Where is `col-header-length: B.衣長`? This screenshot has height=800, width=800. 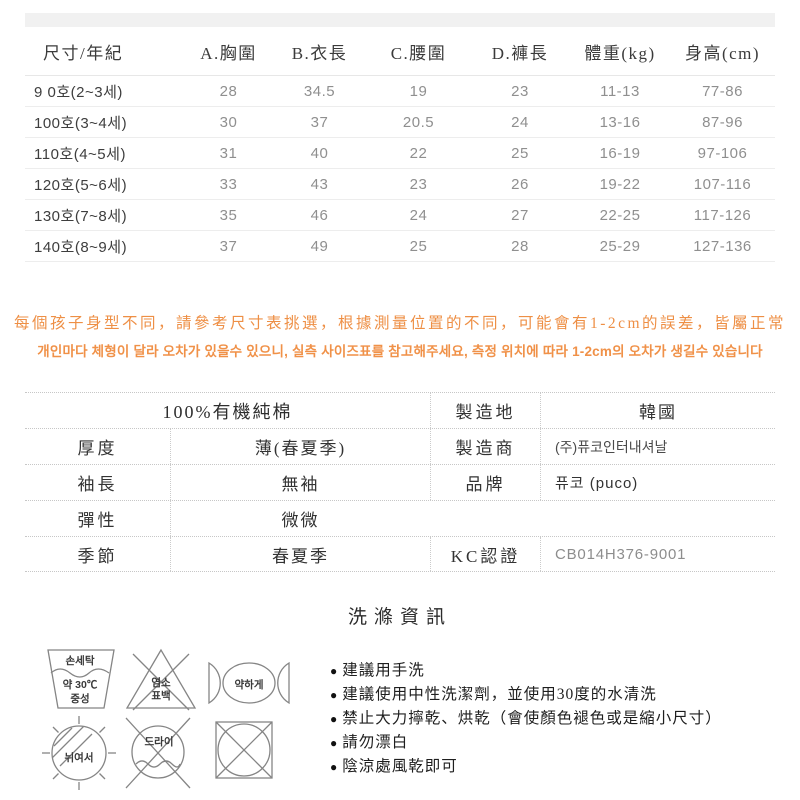
col-header-length: B.衣長 is located at coordinates (319, 53).